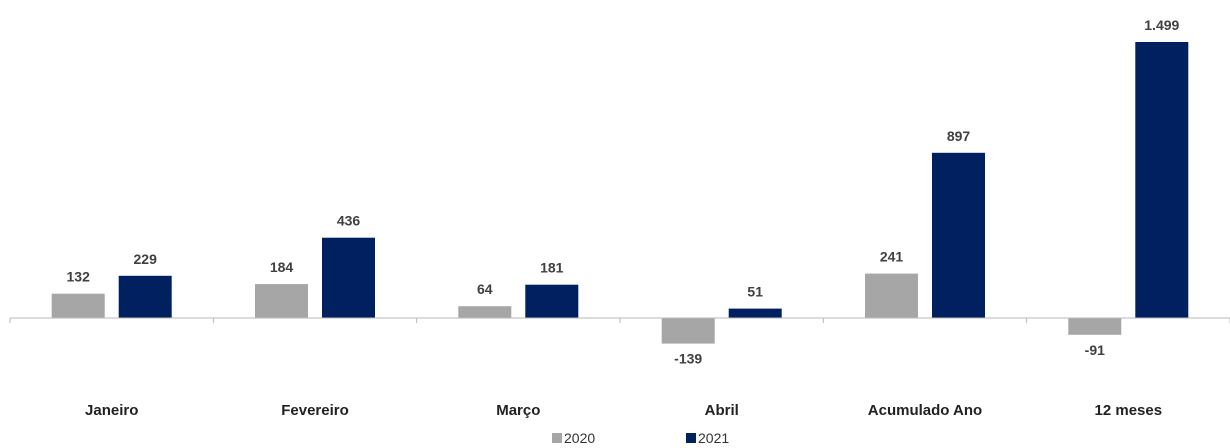 This screenshot has width=1230, height=448. Describe the element at coordinates (518, 410) in the screenshot. I see `category-label-2: Março` at that location.